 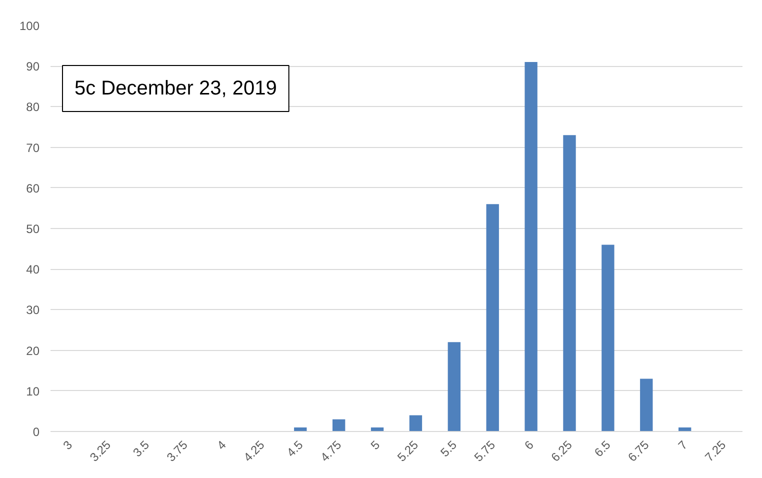 What do you see at coordinates (222, 445) in the screenshot?
I see `x-tick-label: 4` at bounding box center [222, 445].